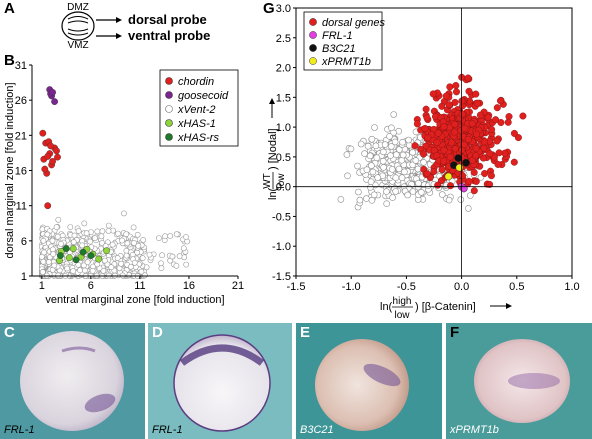 This screenshot has height=439, width=592. I want to click on panel-f-label: F, so click(455, 332).